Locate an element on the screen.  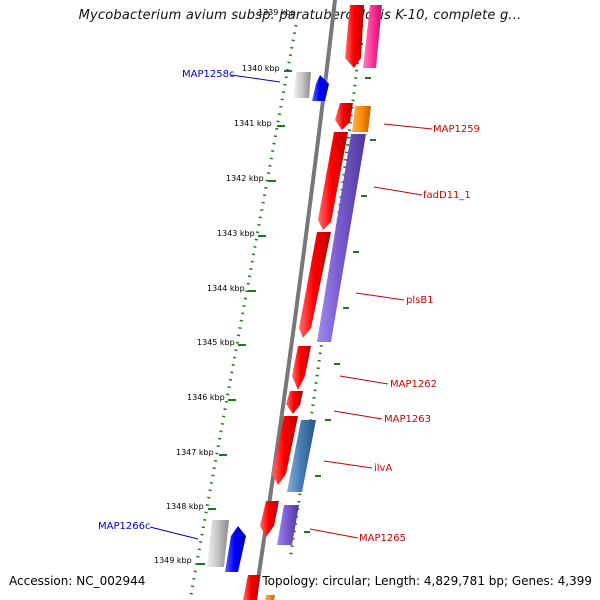
gene-label-map1266c: MAP1266c is located at coordinates (124, 526).